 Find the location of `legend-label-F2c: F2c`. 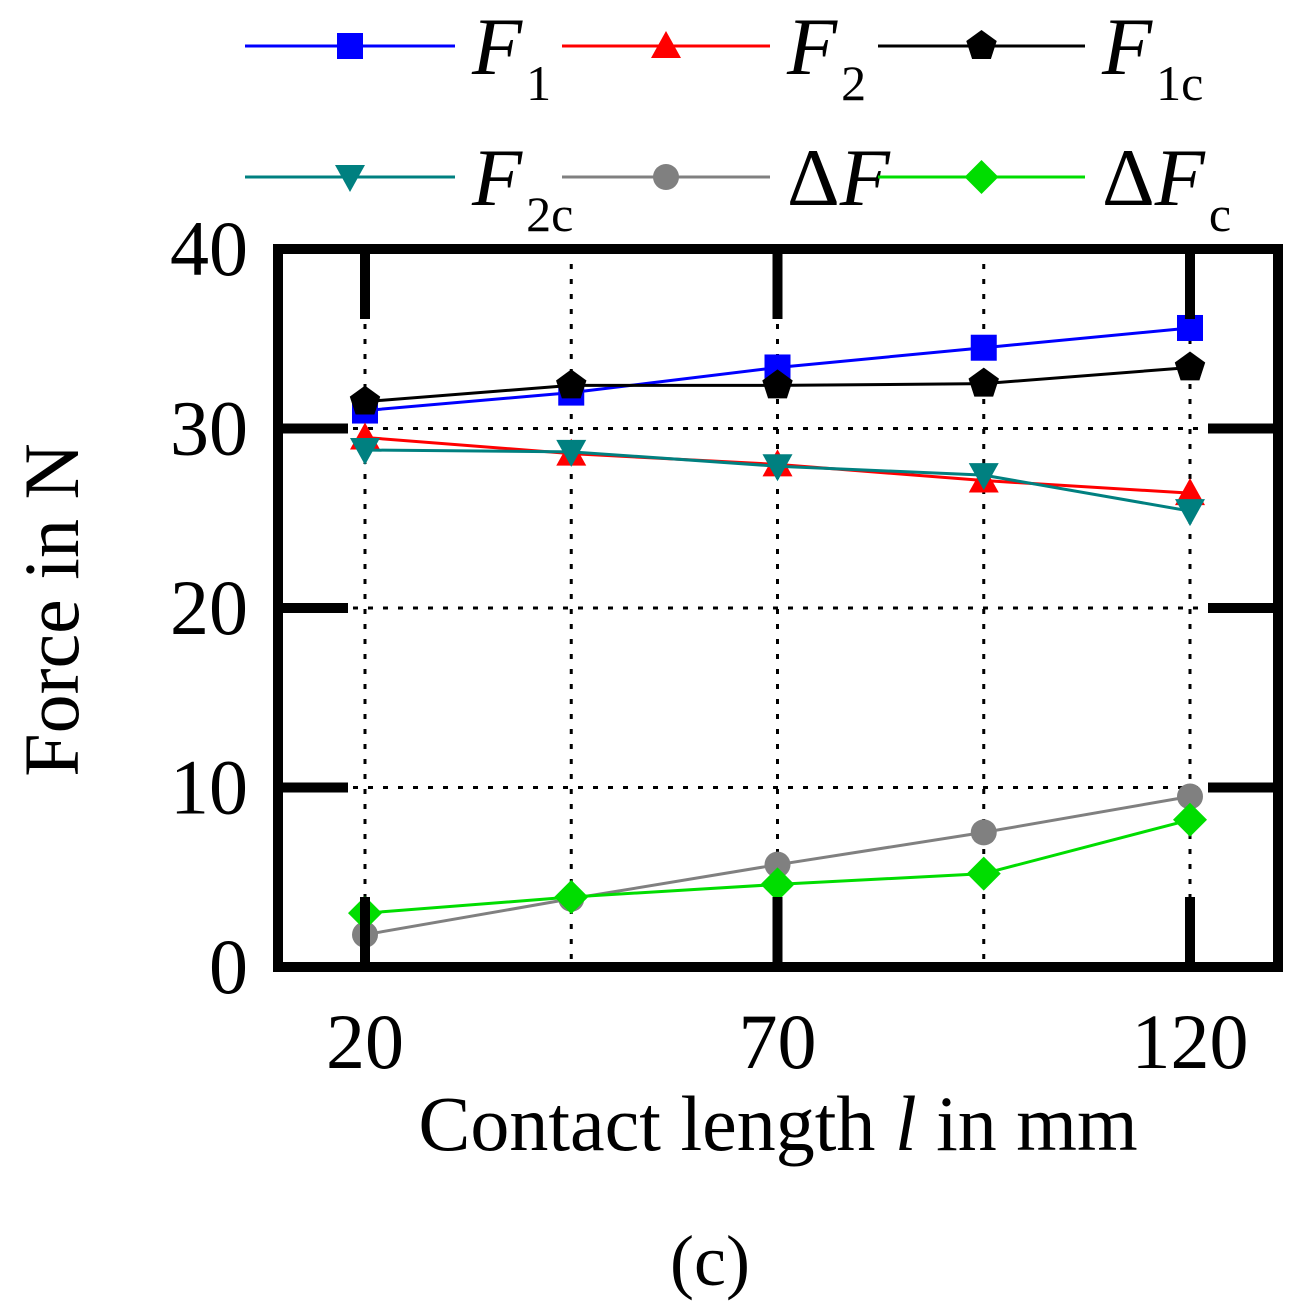

legend-label-F2c: F2c is located at coordinates (522, 187).